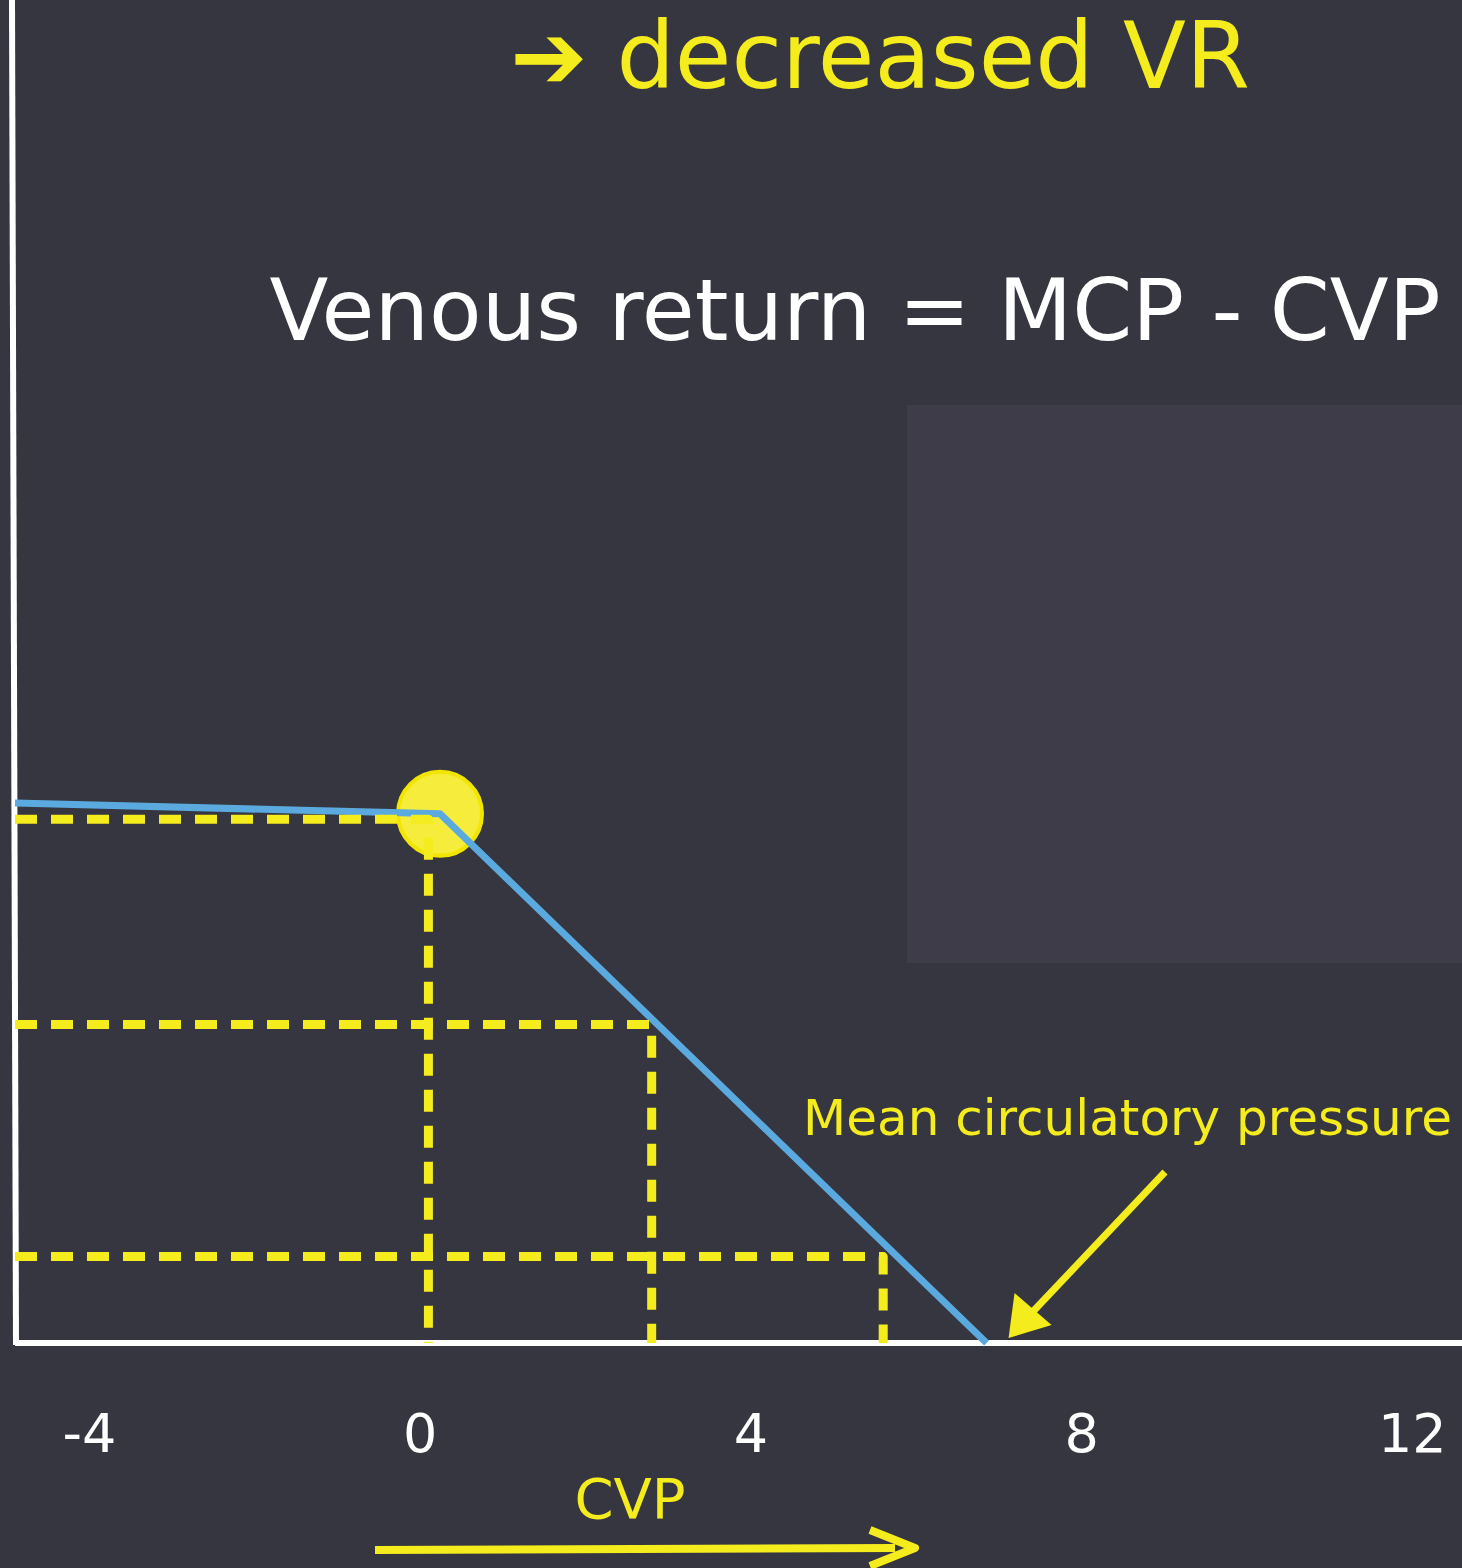  What do you see at coordinates (1081, 1433) in the screenshot?
I see `x-tick-label: 8` at bounding box center [1081, 1433].